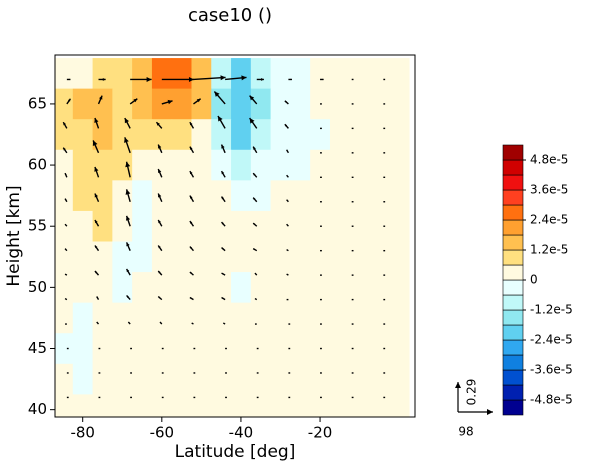 The width and height of the screenshot is (589, 465). Describe the element at coordinates (458, 385) in the screenshot. I see `ref-arrow-v-head` at that location.